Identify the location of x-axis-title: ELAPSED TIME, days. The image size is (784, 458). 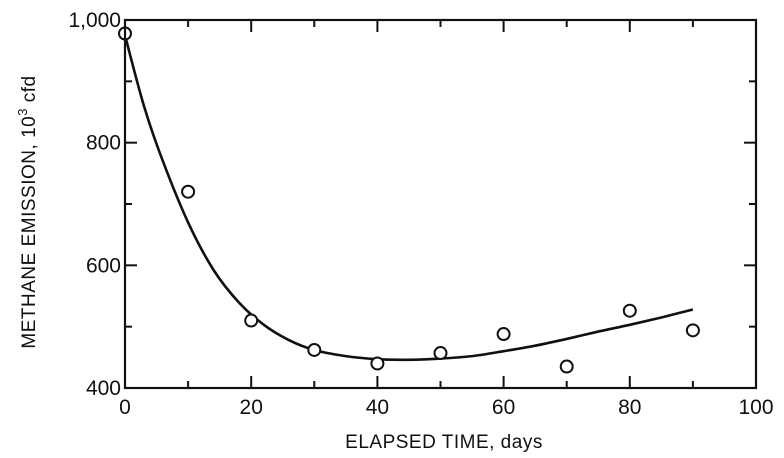
(444, 442).